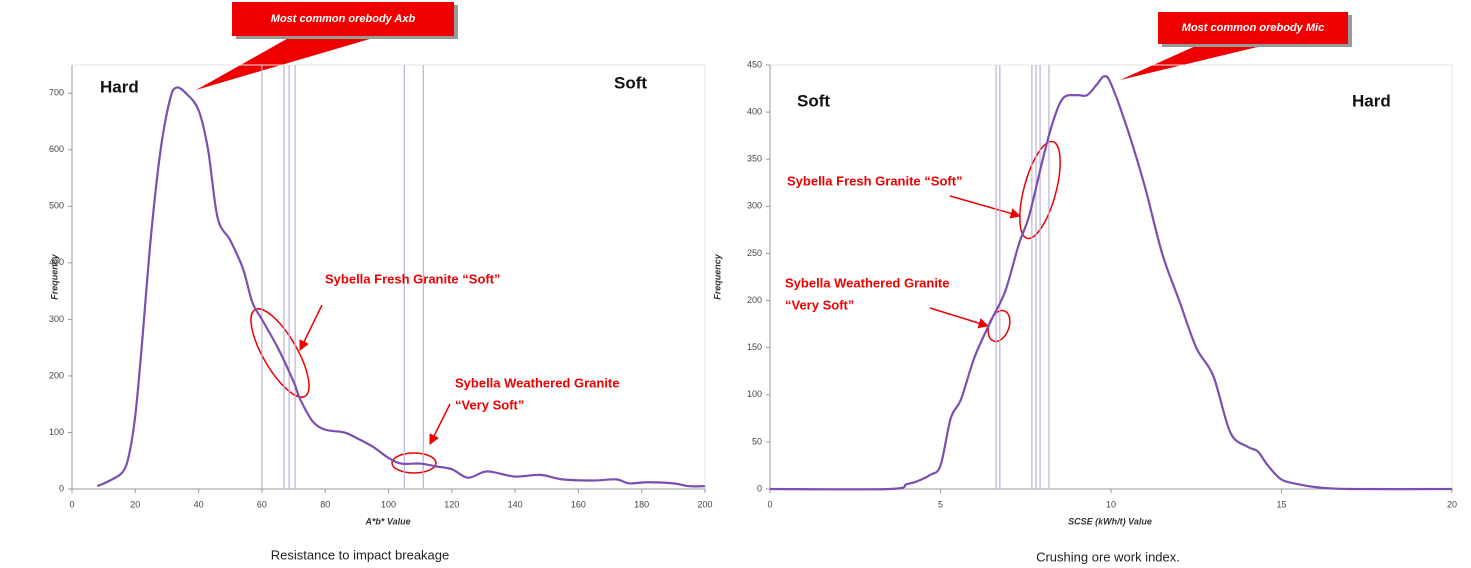 The image size is (1471, 568). I want to click on x-tick-label: 5, so click(940, 504).